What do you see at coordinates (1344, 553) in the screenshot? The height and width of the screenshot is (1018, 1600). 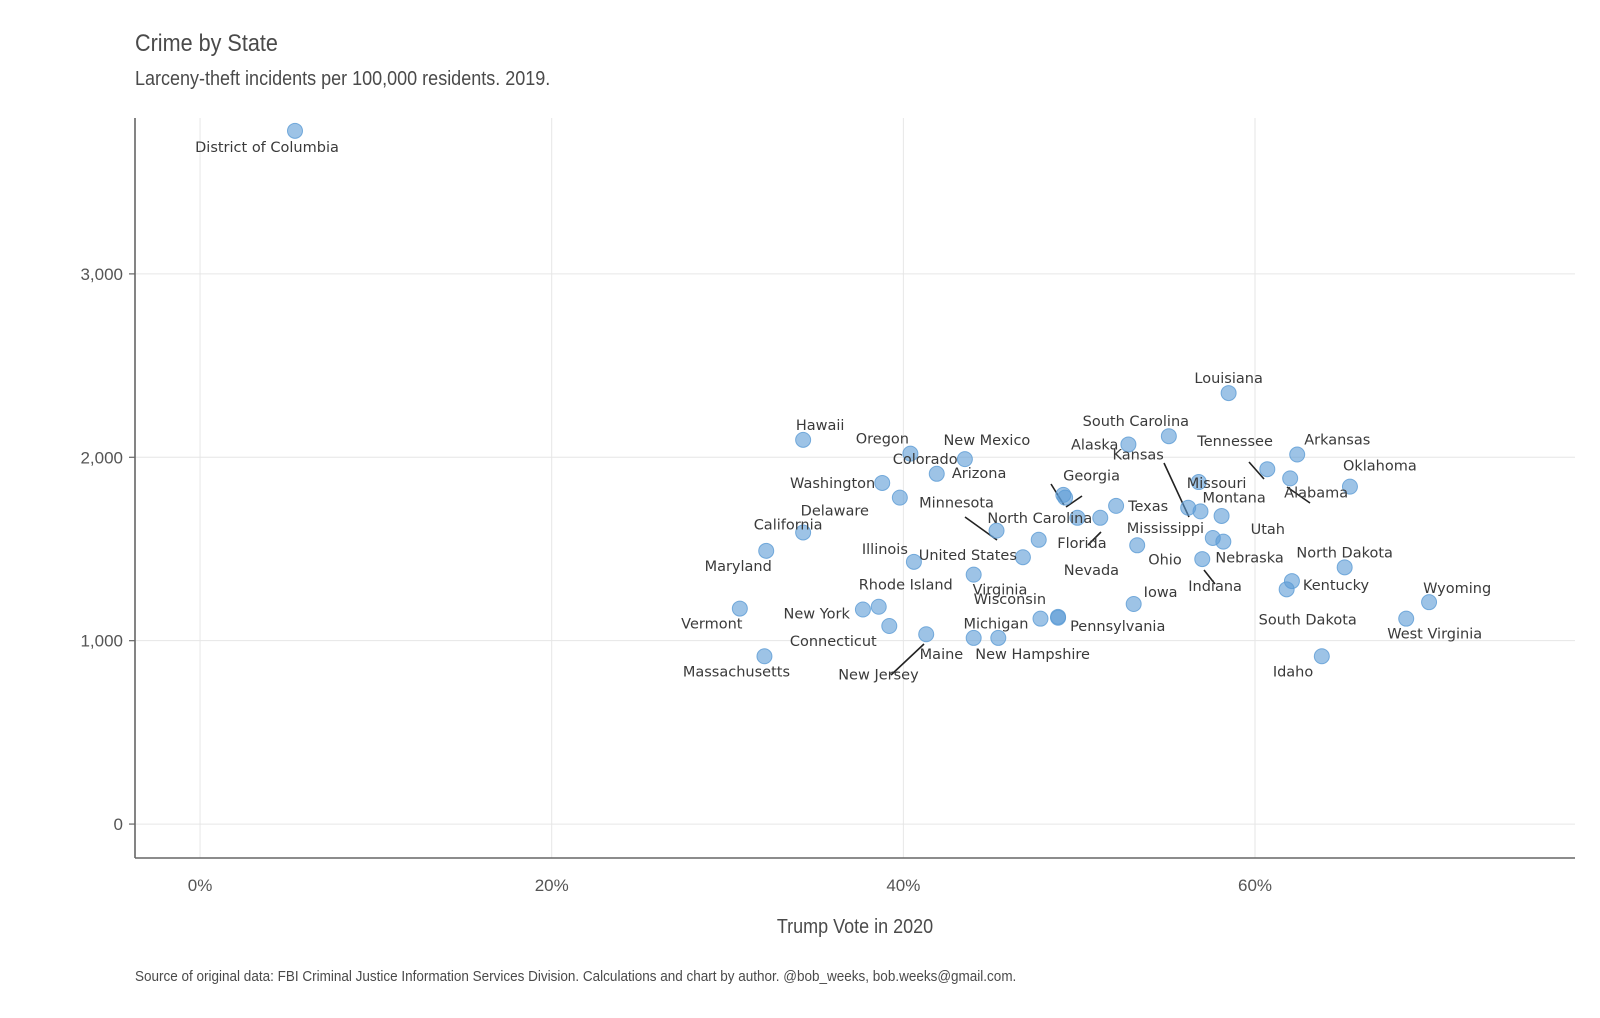 I see `point-label: North Dakota` at bounding box center [1344, 553].